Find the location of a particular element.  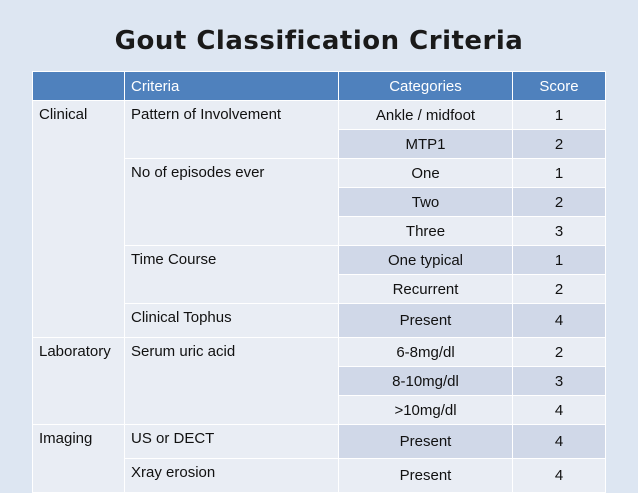

table-row: Two 2 is located at coordinates (319, 202).